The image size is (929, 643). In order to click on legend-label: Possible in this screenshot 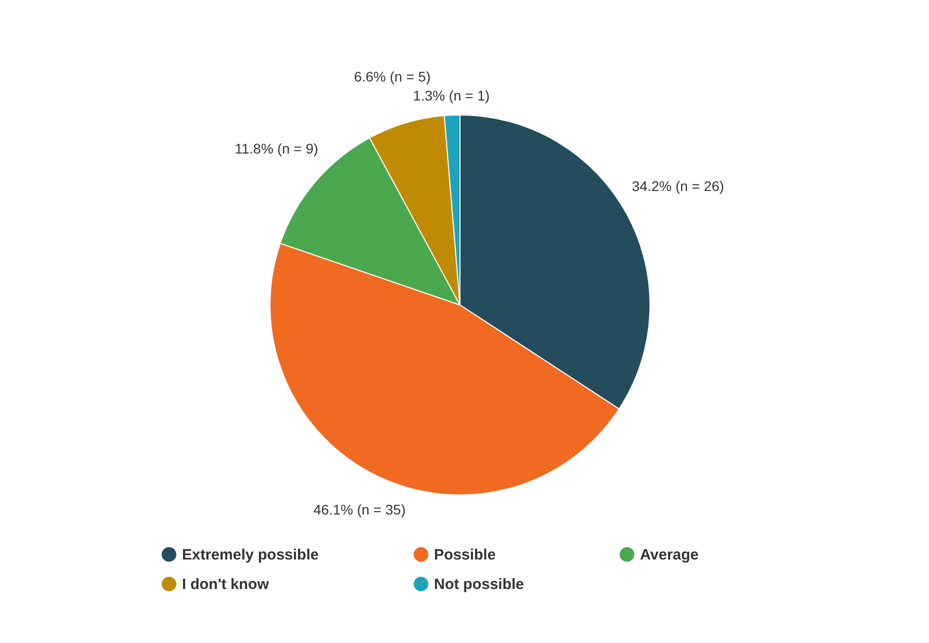, I will do `click(465, 555)`.